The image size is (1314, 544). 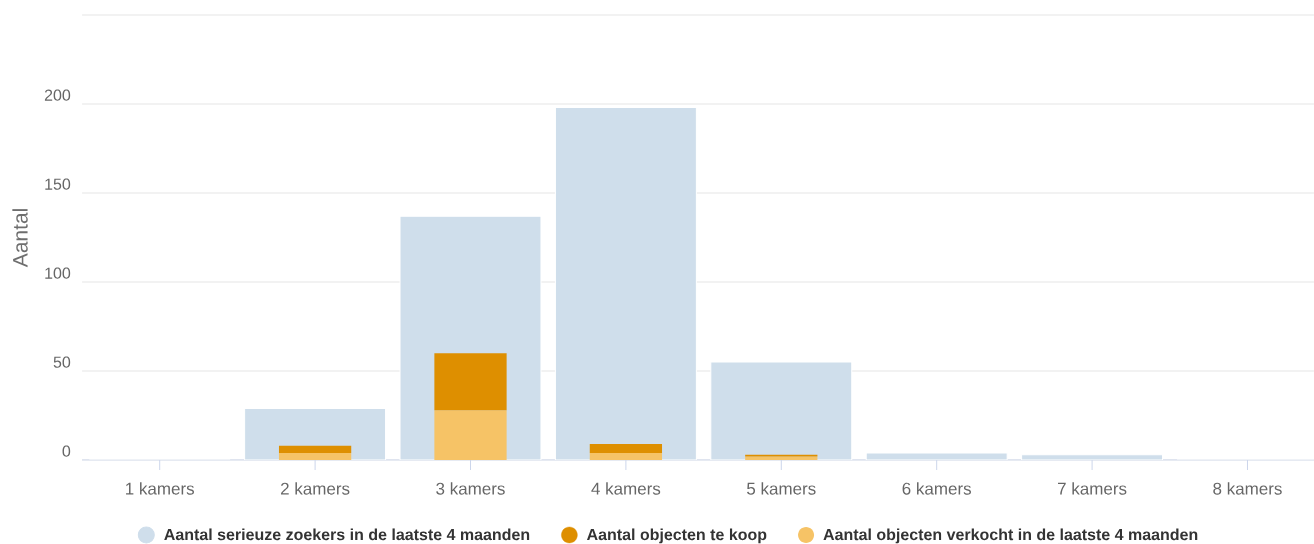 I want to click on legend-label: Aantal objecten te koop, so click(x=676, y=536).